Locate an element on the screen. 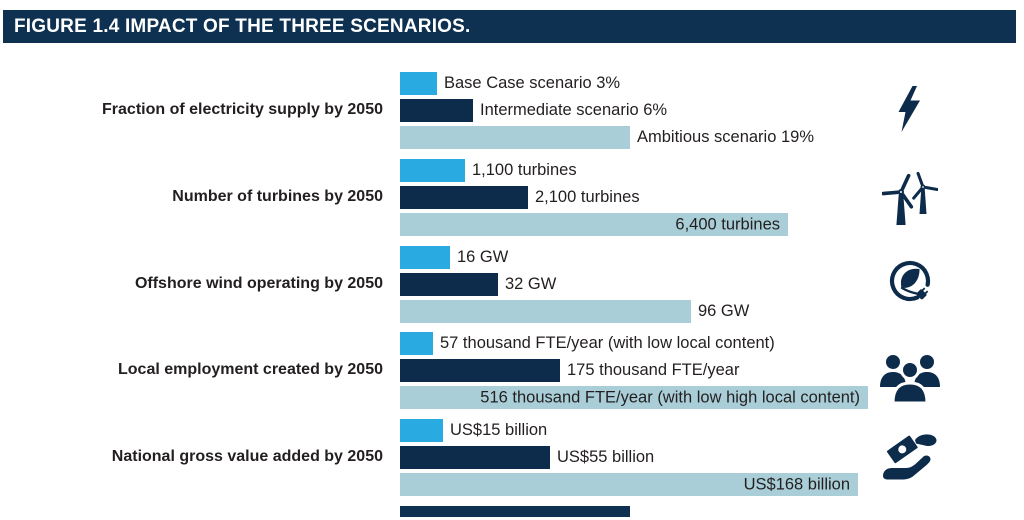 Image resolution: width=1024 pixels, height=520 pixels. bar-value-label: 16 GW is located at coordinates (483, 257).